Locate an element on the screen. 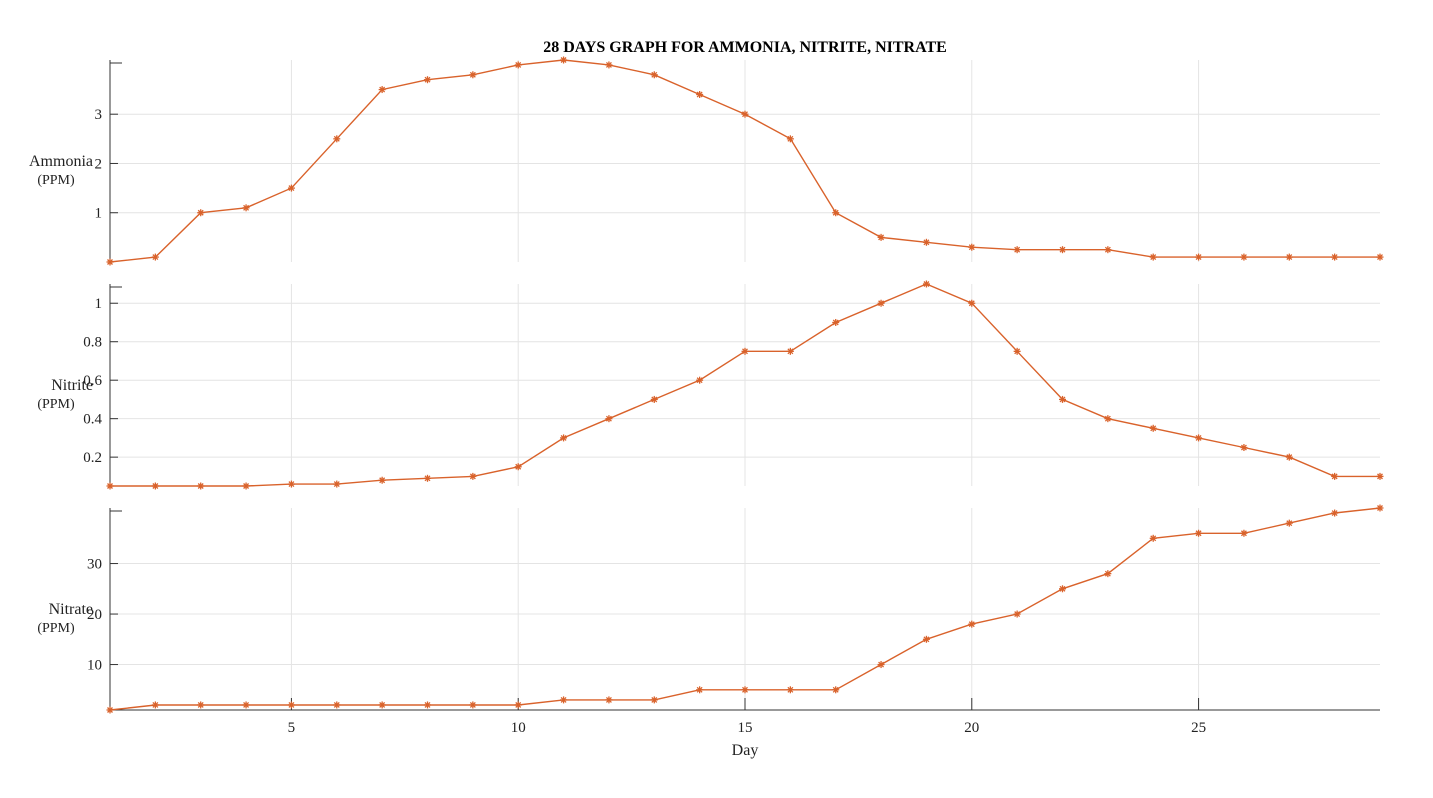  y-tick-label: 30 is located at coordinates (94, 565).